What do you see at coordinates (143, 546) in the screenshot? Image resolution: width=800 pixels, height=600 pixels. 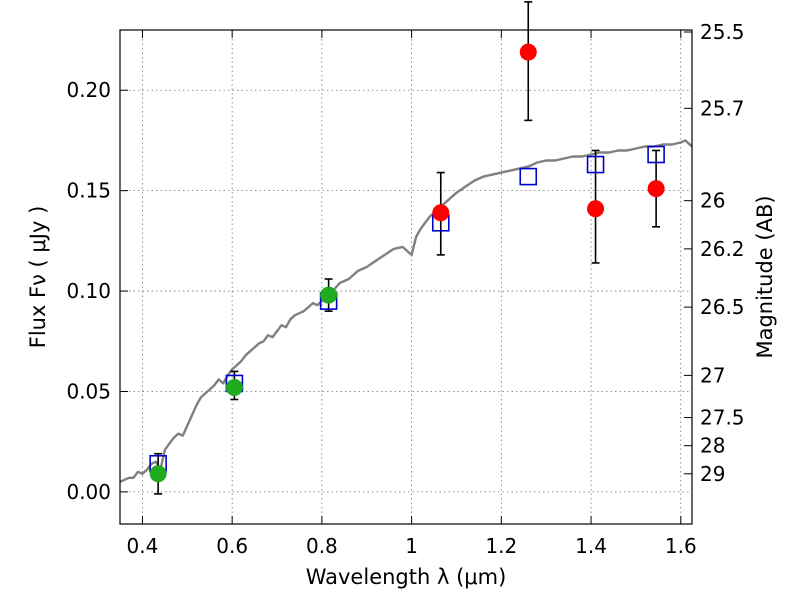 I see `x-tick-label: 0.4` at bounding box center [143, 546].